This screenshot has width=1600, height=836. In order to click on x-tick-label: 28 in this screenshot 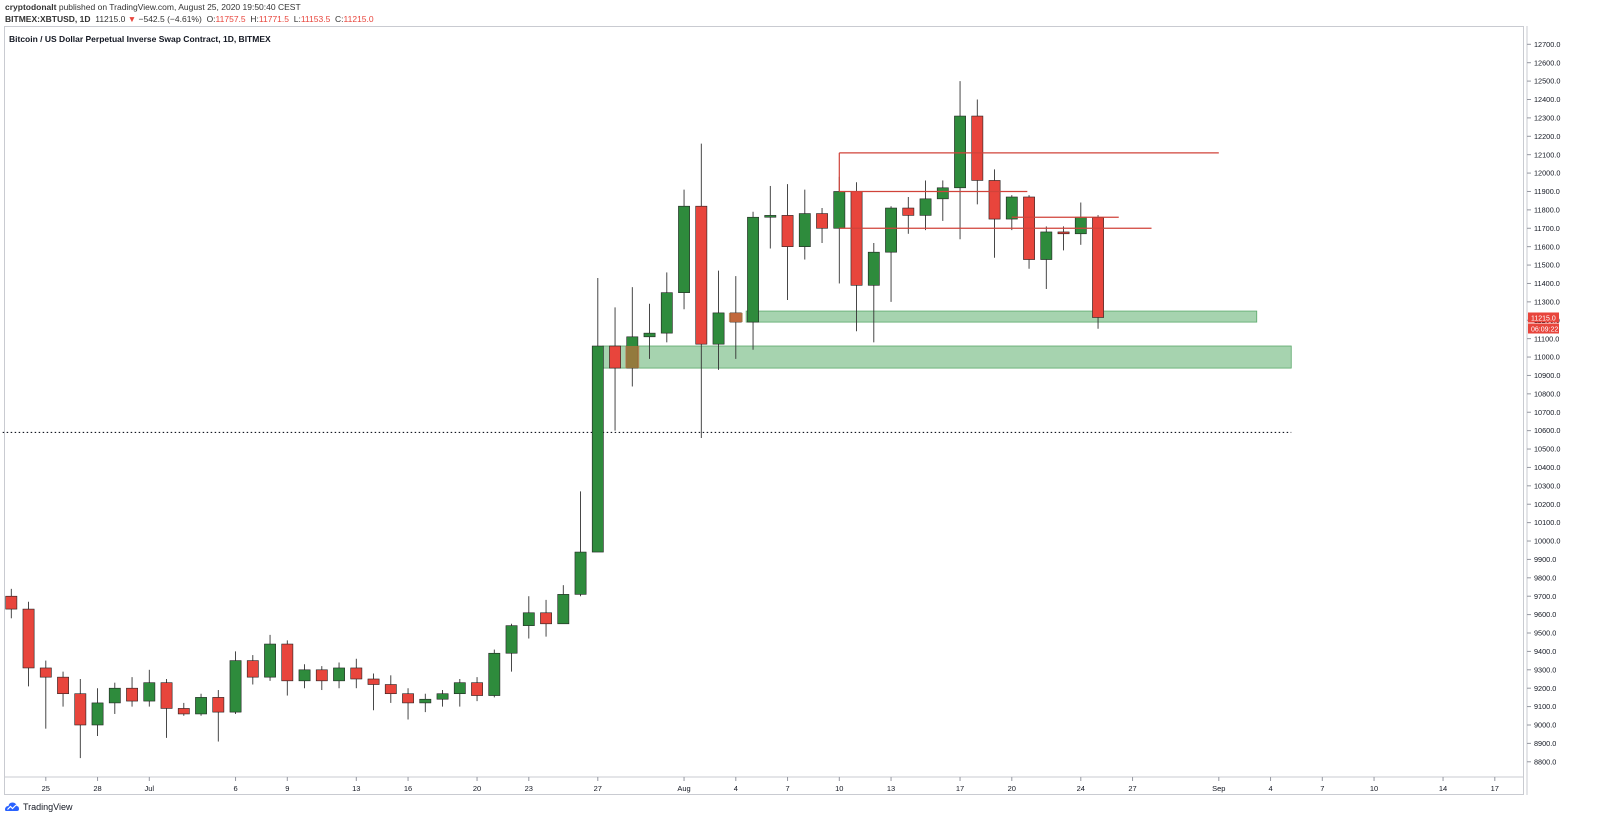, I will do `click(97, 788)`.